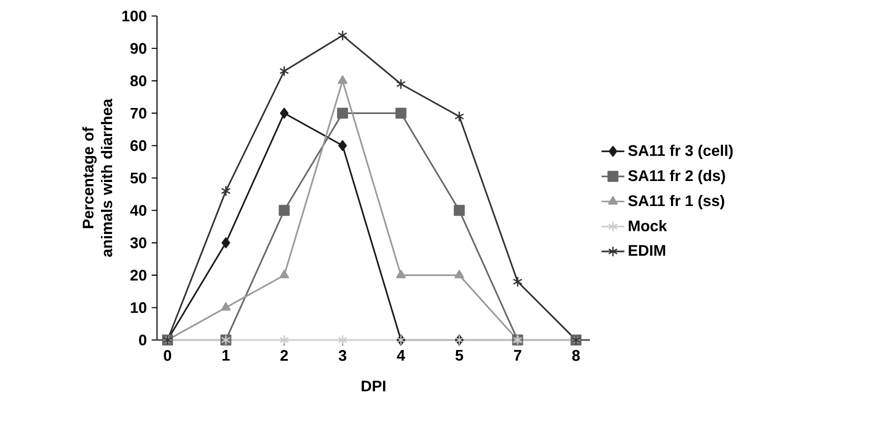 Image resolution: width=870 pixels, height=433 pixels. I want to click on y-tick-label: 60, so click(138, 146).